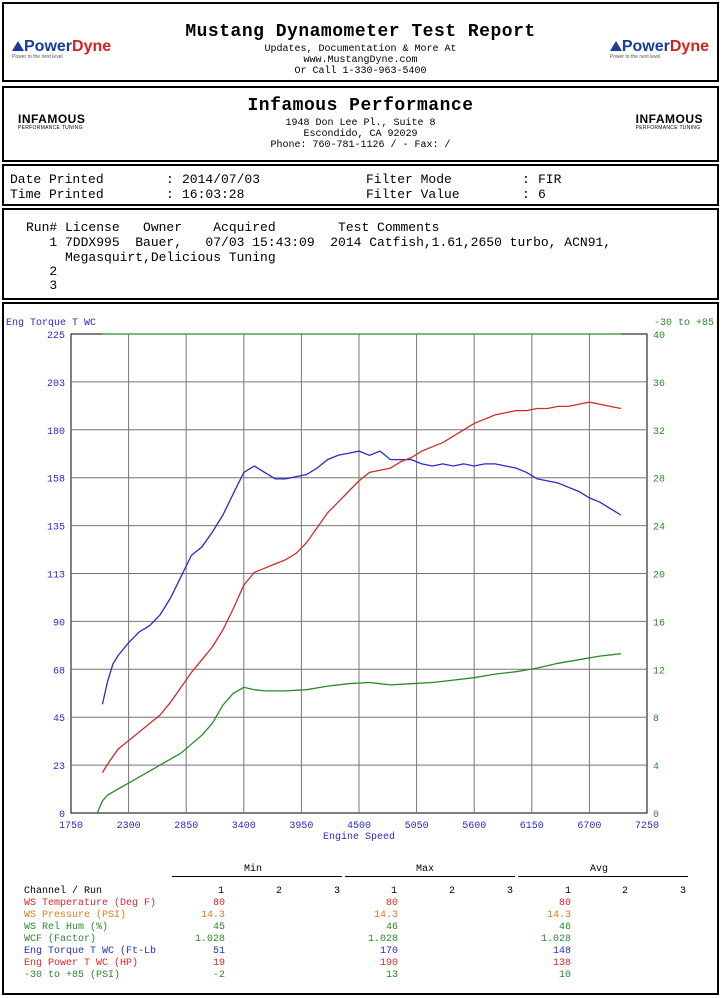  I want to click on y-right-tick-label: 40, so click(659, 336).